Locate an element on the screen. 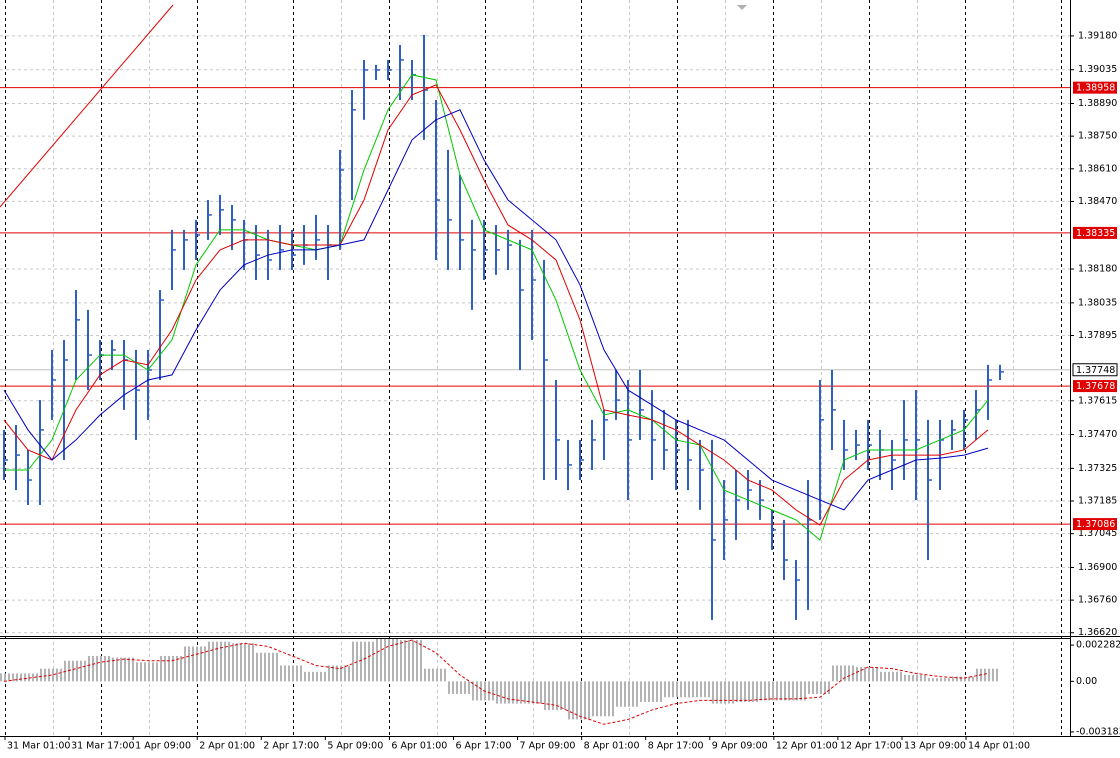  x-tick-label: 31 Mar 01:00 is located at coordinates (38, 746).